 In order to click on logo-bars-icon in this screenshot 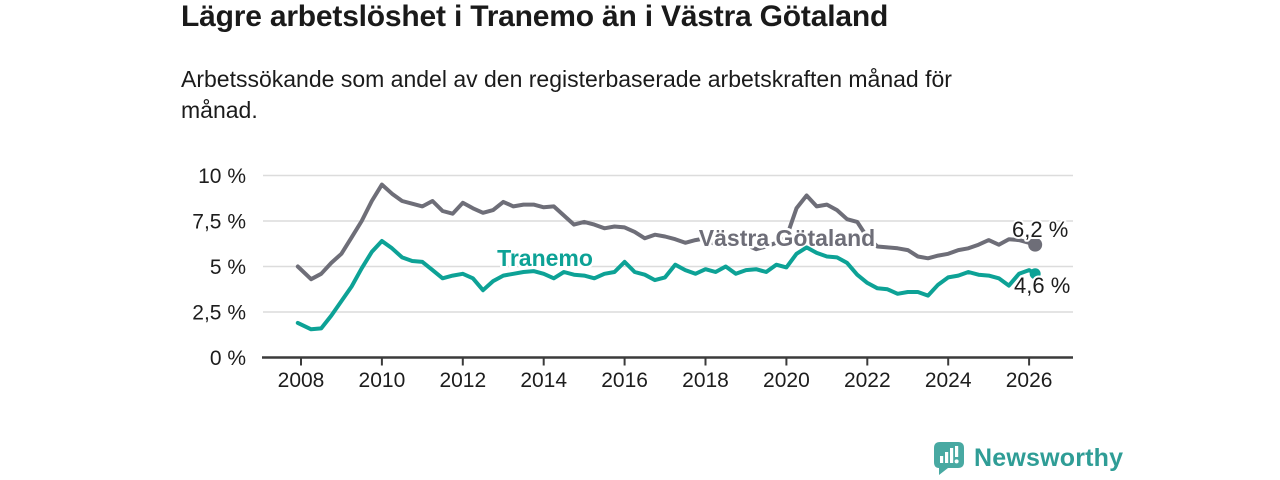, I will do `click(949, 455)`.